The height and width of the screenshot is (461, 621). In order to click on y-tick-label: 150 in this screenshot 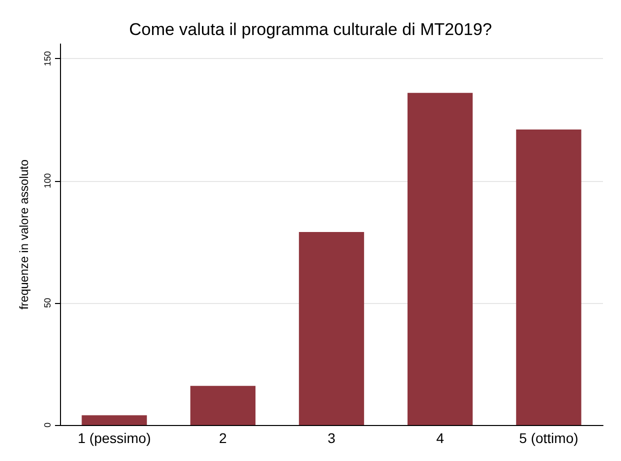, I will do `click(47, 58)`.